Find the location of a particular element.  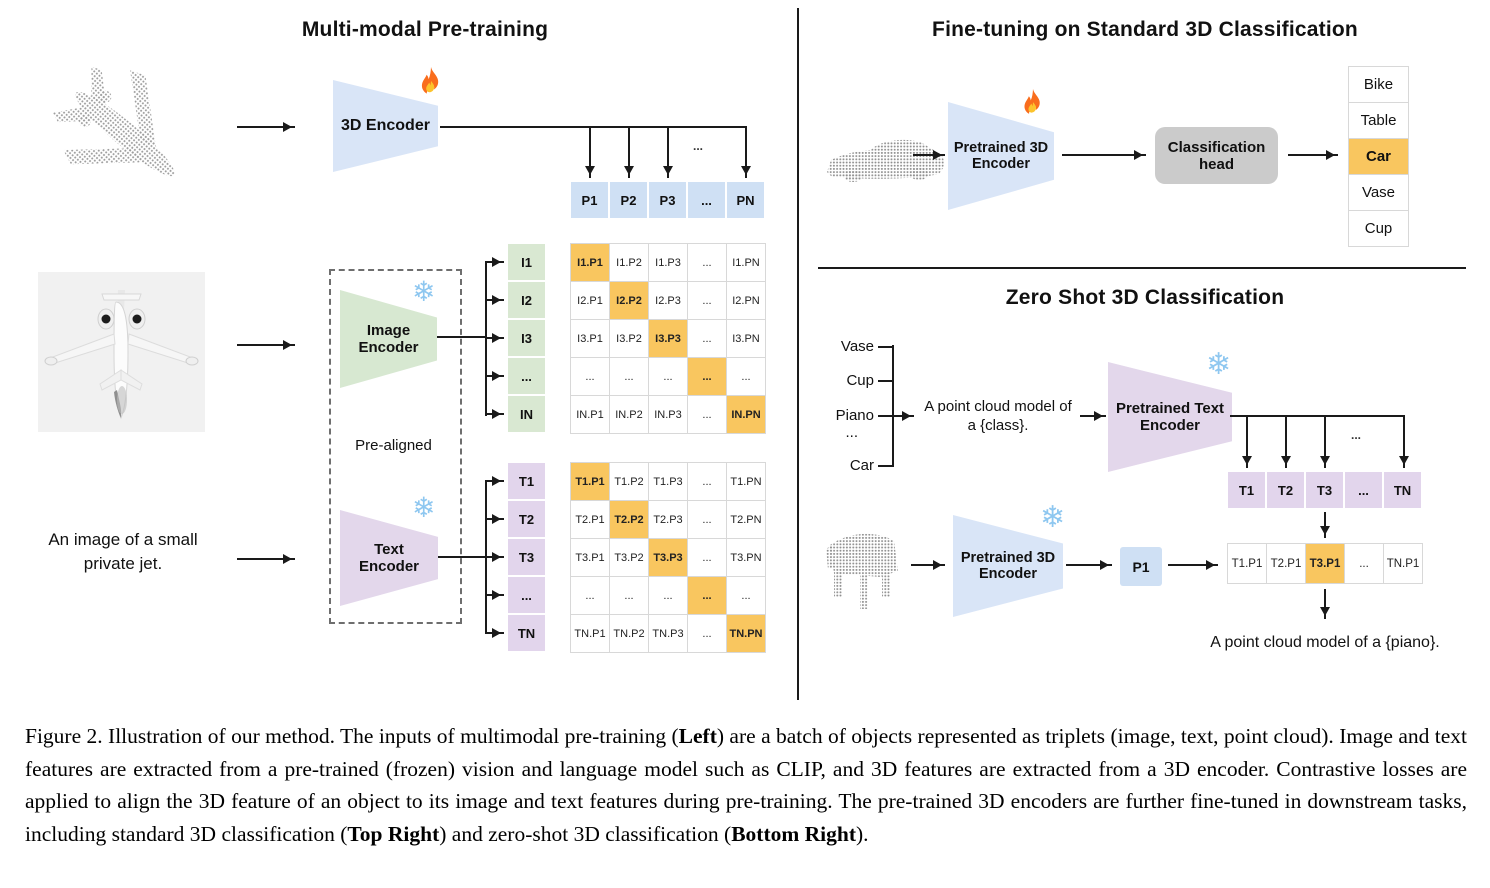

line-3d-encoder-out is located at coordinates (593, 127).